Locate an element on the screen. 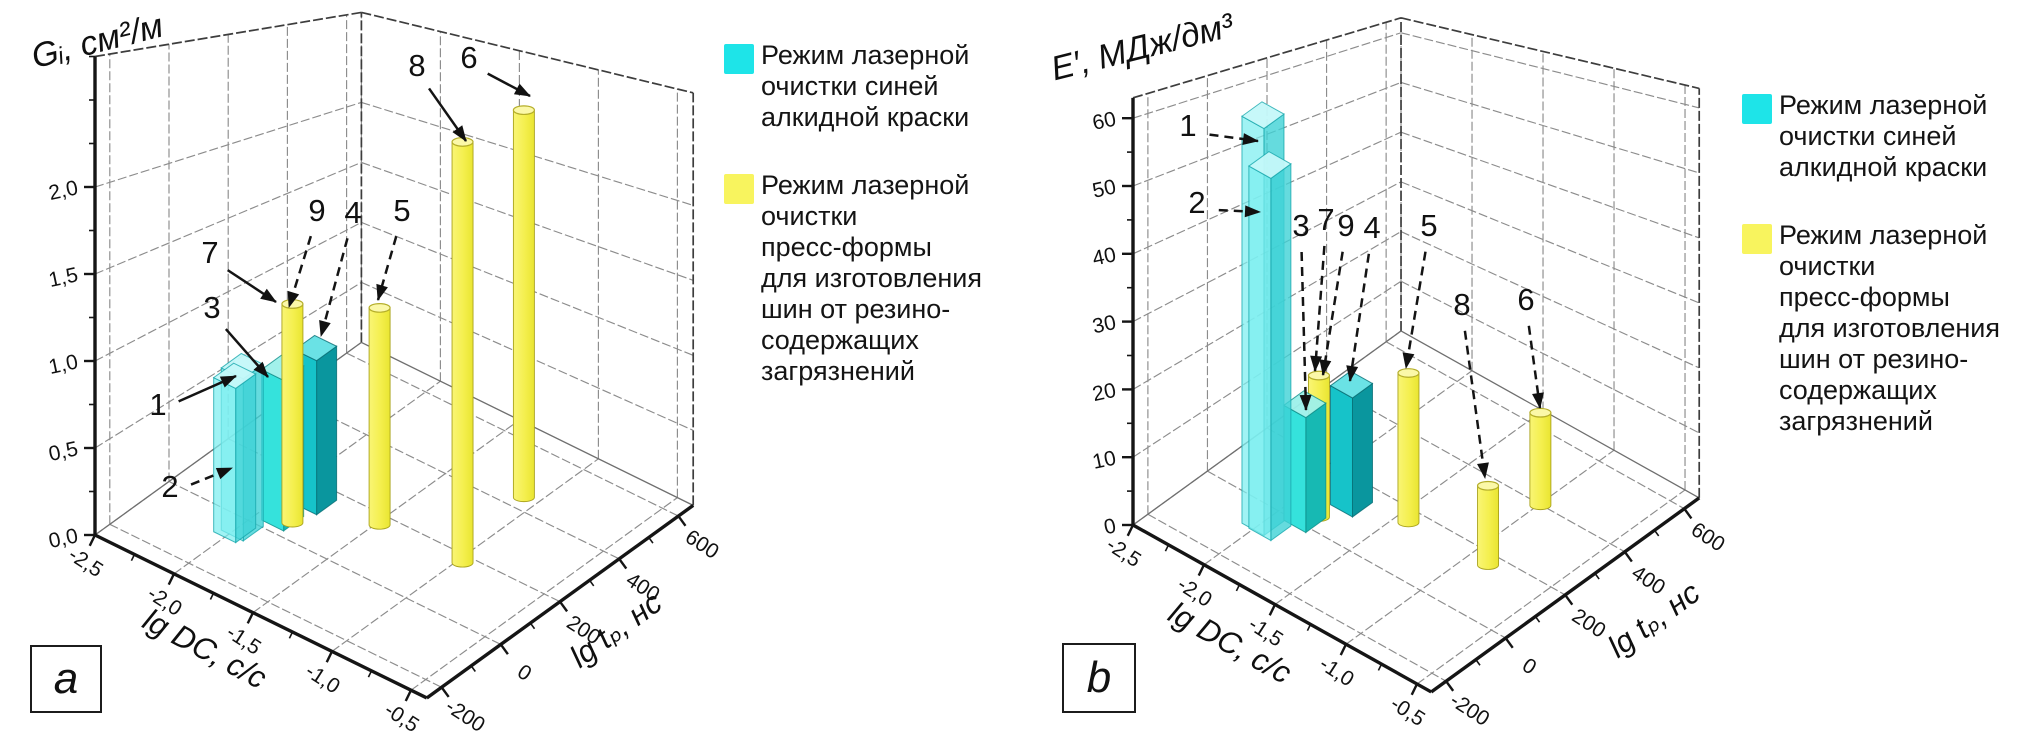 This screenshot has width=2020, height=736. panel-letter-a: a is located at coordinates (66, 678).